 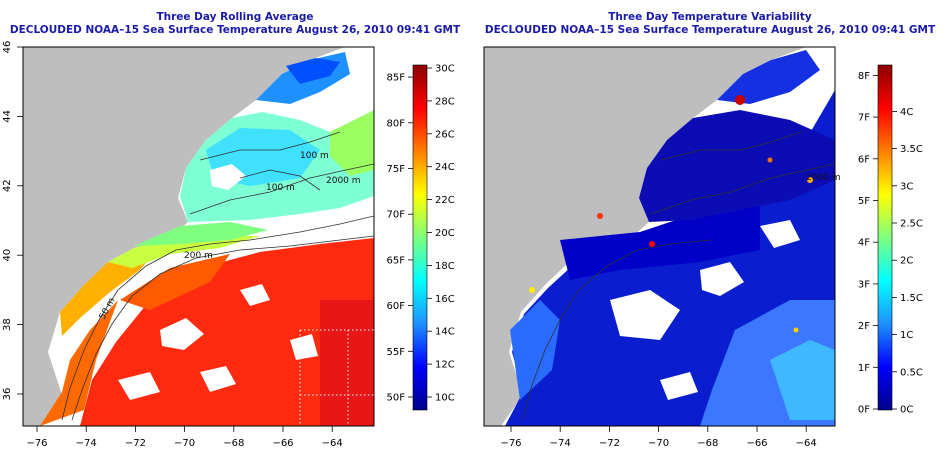 I want to click on colorbar-c-label: 2C, so click(x=906, y=261).